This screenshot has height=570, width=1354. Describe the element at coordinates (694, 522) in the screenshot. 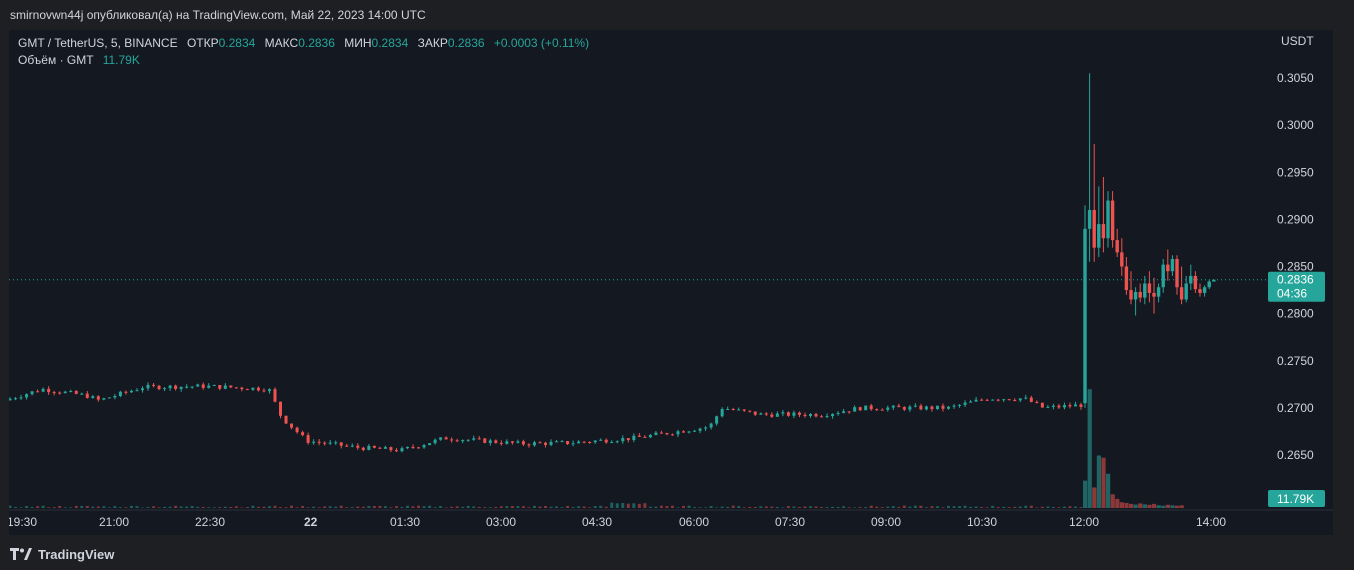

I see `time-tick-label: 06:00` at that location.